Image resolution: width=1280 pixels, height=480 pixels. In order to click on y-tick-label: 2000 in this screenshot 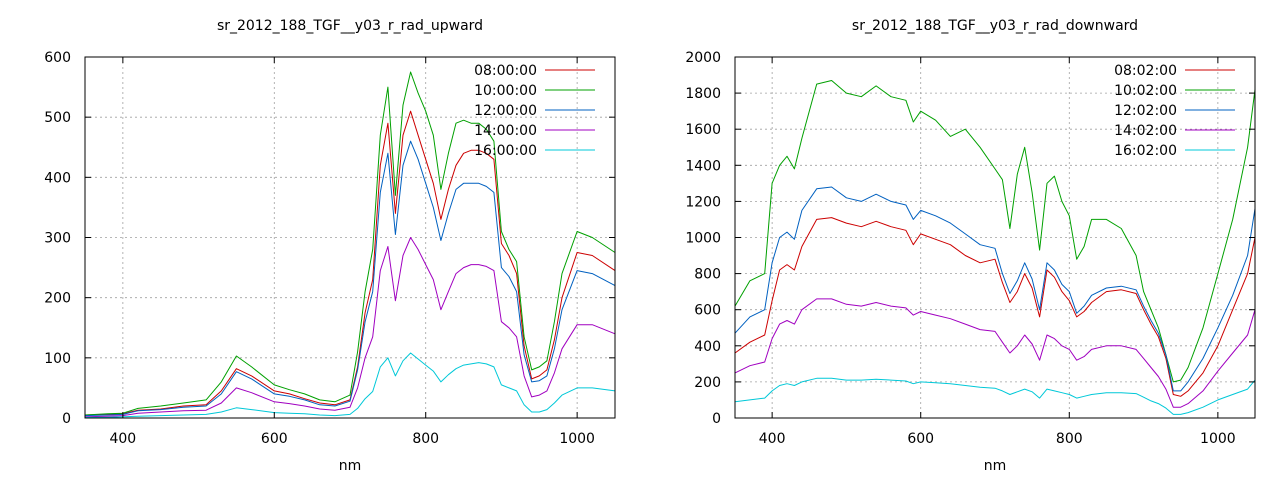, I will do `click(703, 58)`.